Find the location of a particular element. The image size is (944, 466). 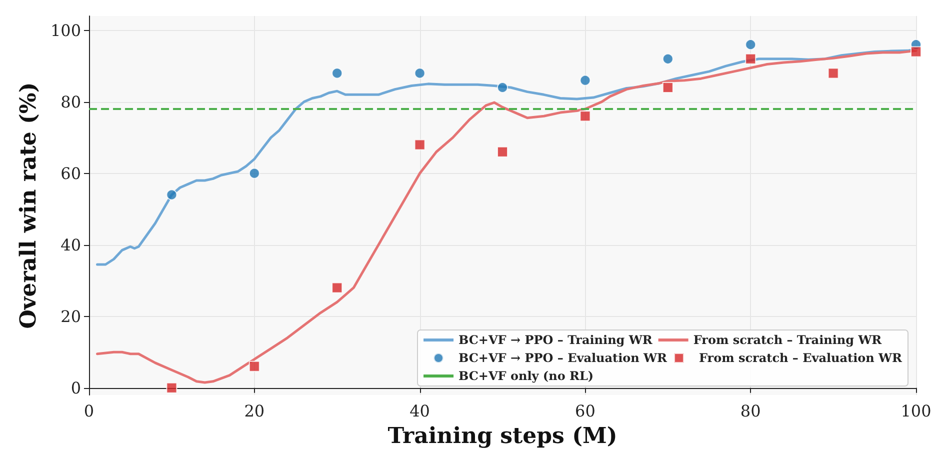

legend-label: From scratch – Evaluation WR is located at coordinates (801, 358).